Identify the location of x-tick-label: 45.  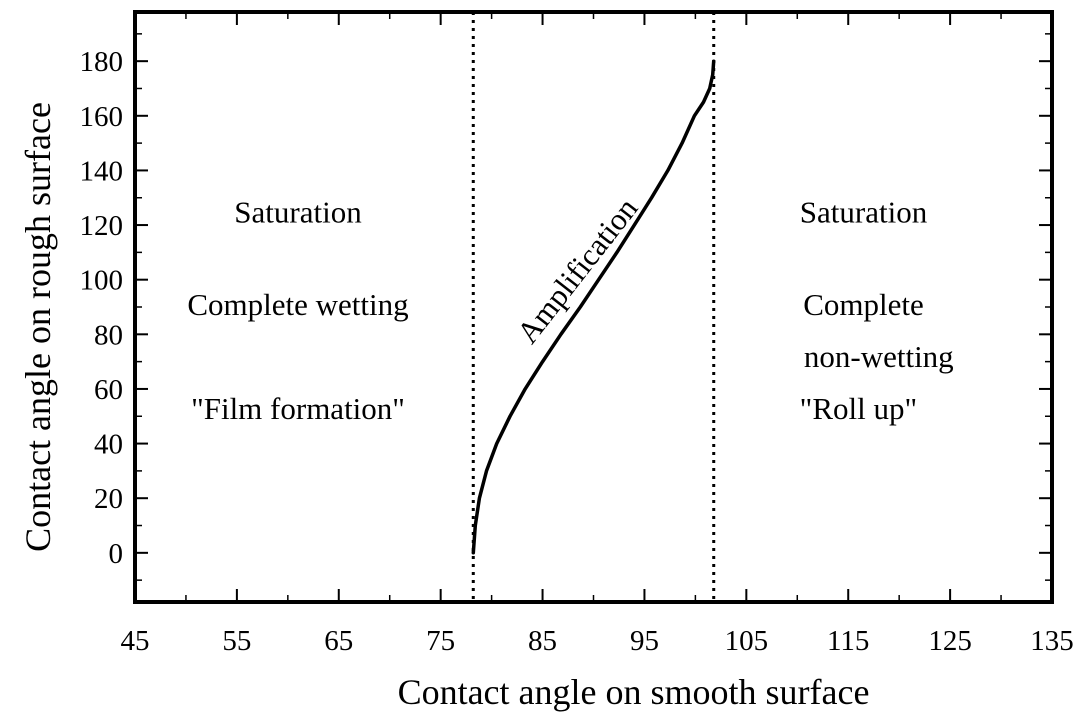
(135, 641).